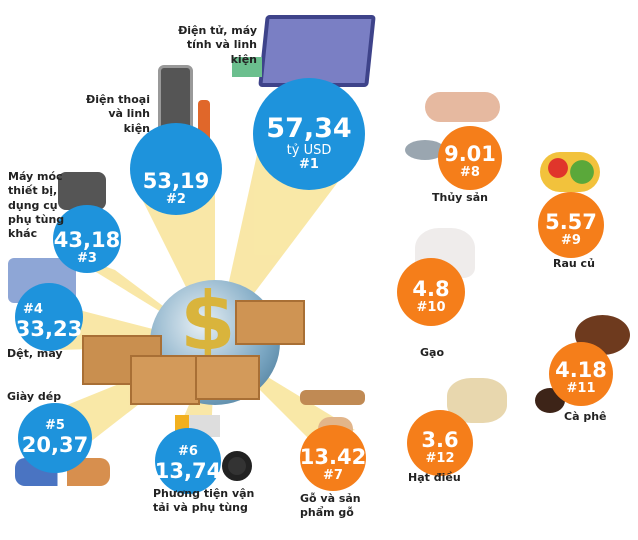 Image resolution: width=638 pixels, height=540 pixels. I want to click on item-value: 57,34, so click(309, 128).